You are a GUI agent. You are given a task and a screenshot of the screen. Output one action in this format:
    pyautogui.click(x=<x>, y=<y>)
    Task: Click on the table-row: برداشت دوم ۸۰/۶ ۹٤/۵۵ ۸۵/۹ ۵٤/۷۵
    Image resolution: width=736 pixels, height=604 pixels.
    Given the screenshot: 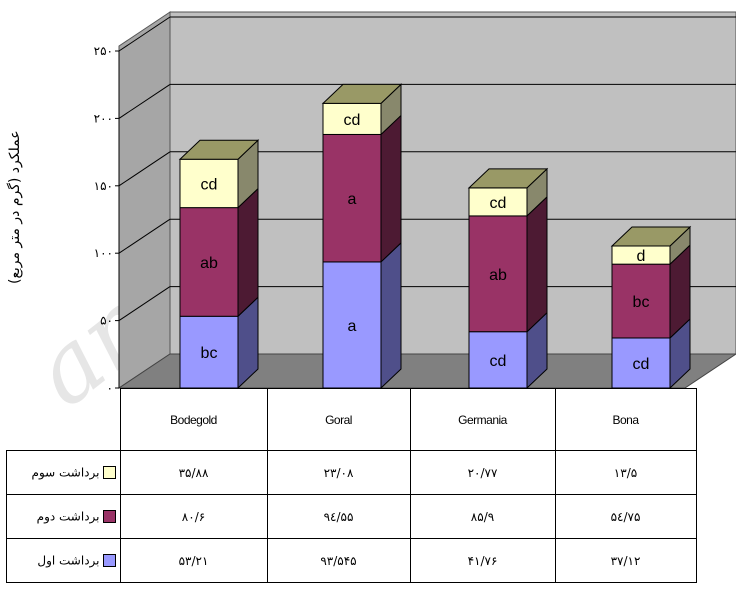 What is the action you would take?
    pyautogui.click(x=351, y=516)
    